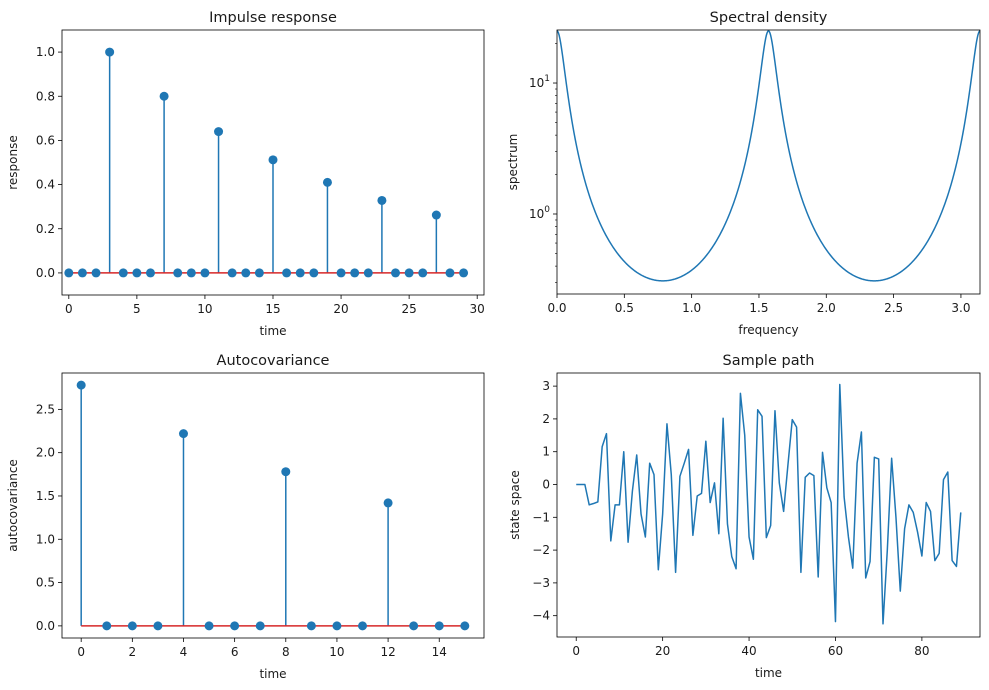  What do you see at coordinates (273, 18) in the screenshot?
I see `chart-title: Impulse response` at bounding box center [273, 18].